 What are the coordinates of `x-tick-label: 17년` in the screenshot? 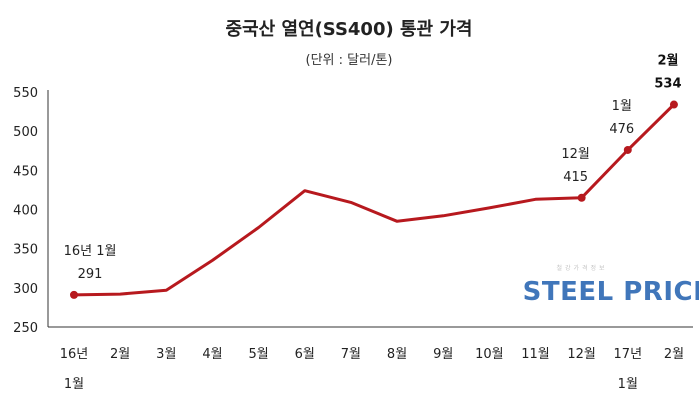 It's located at (628, 354).